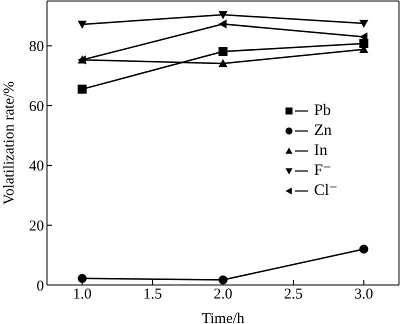  What do you see at coordinates (152, 294) in the screenshot?
I see `x-tick-label: 1.5` at bounding box center [152, 294].